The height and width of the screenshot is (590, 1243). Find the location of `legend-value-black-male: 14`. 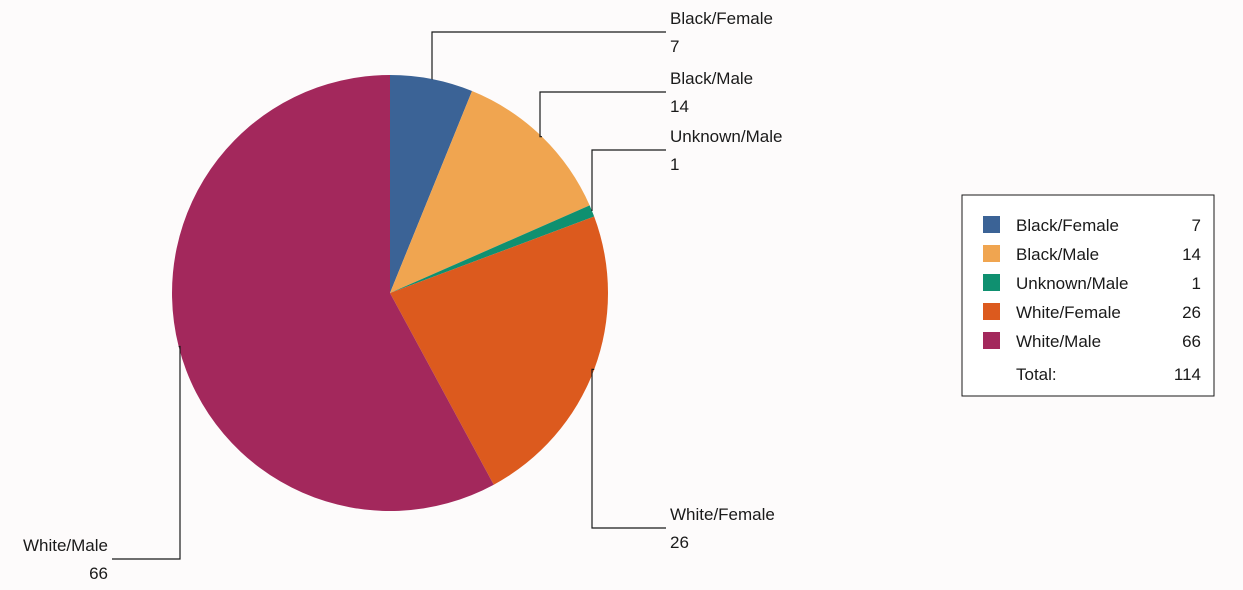

legend-value-black-male: 14 is located at coordinates (1191, 254).